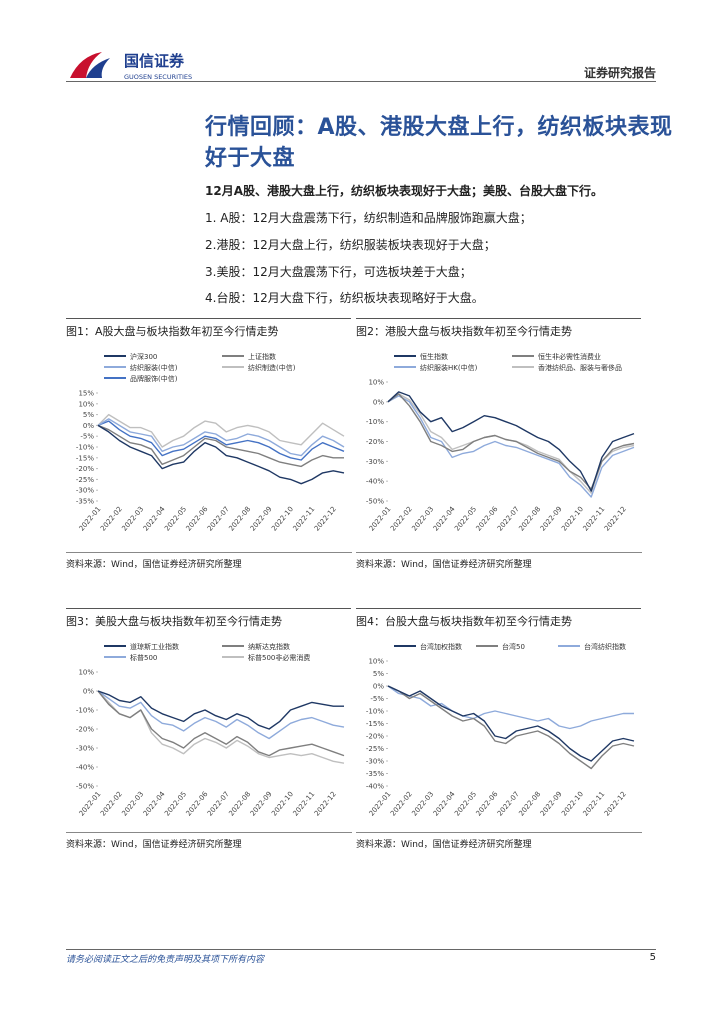 This screenshot has width=724, height=1024. I want to click on y-tick-label: 15%, so click(86, 394).